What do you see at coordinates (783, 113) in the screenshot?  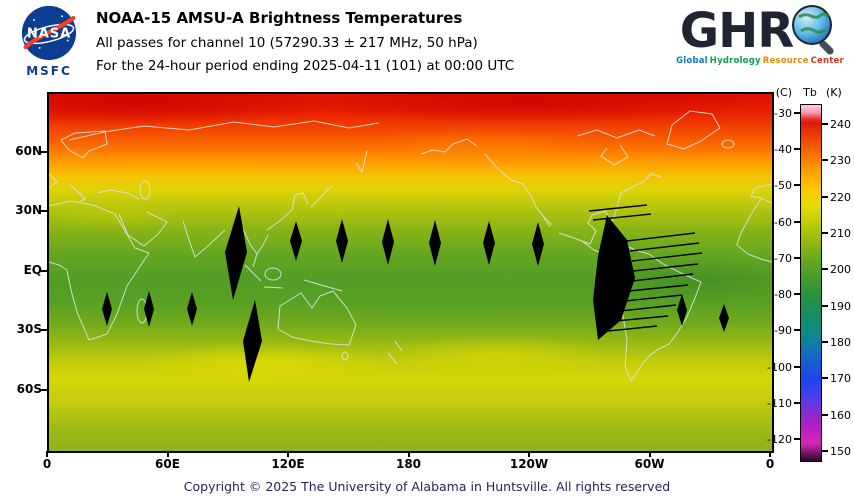 I see `colorbar-c-label: -30` at bounding box center [783, 113].